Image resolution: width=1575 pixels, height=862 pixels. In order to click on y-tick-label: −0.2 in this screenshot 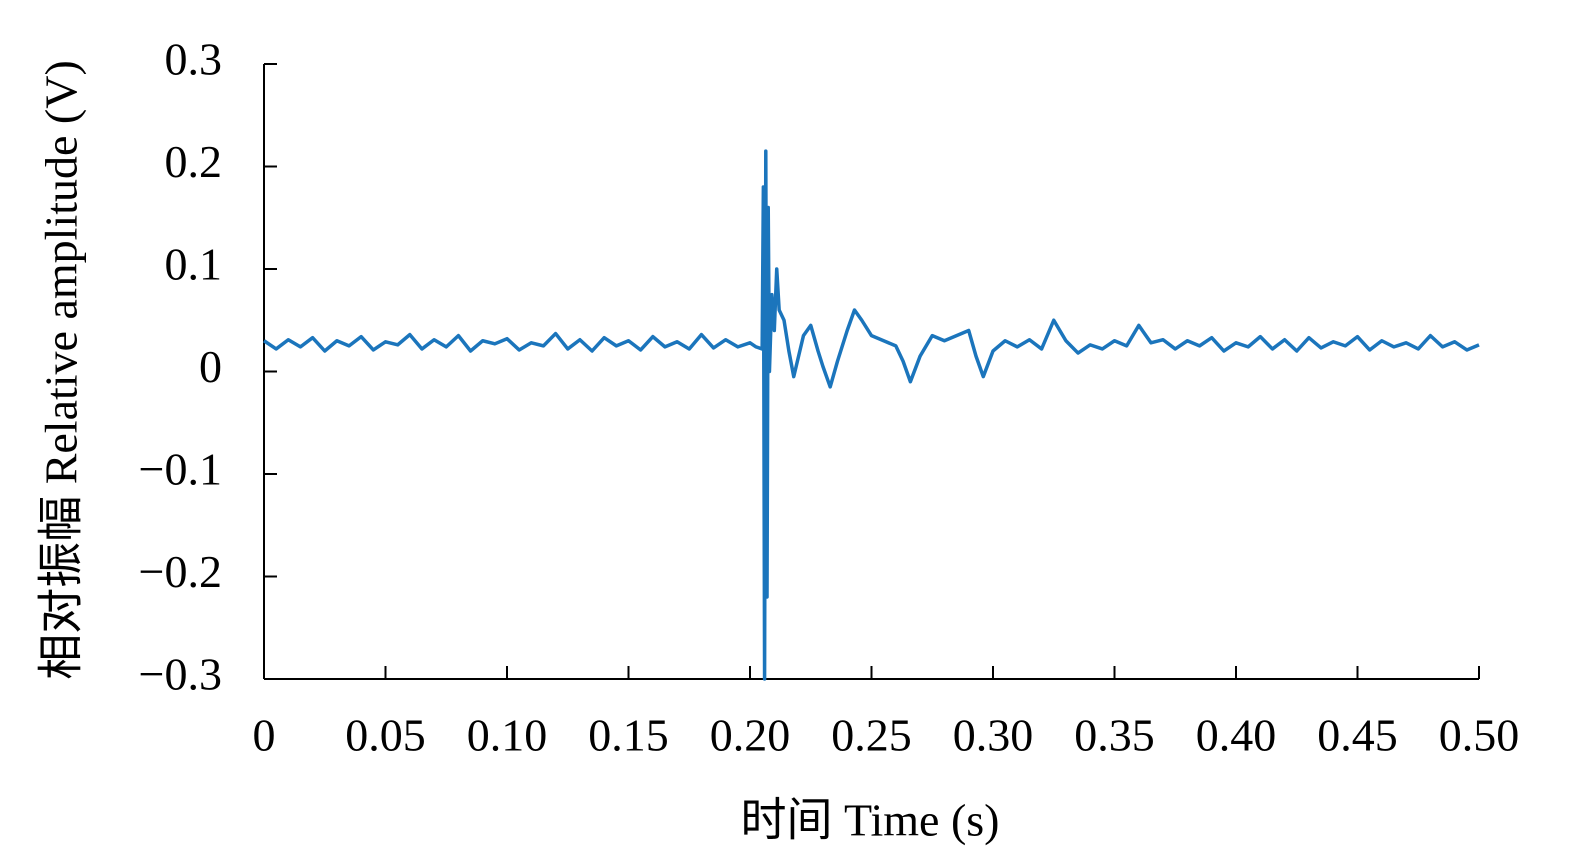, I will do `click(180, 571)`.